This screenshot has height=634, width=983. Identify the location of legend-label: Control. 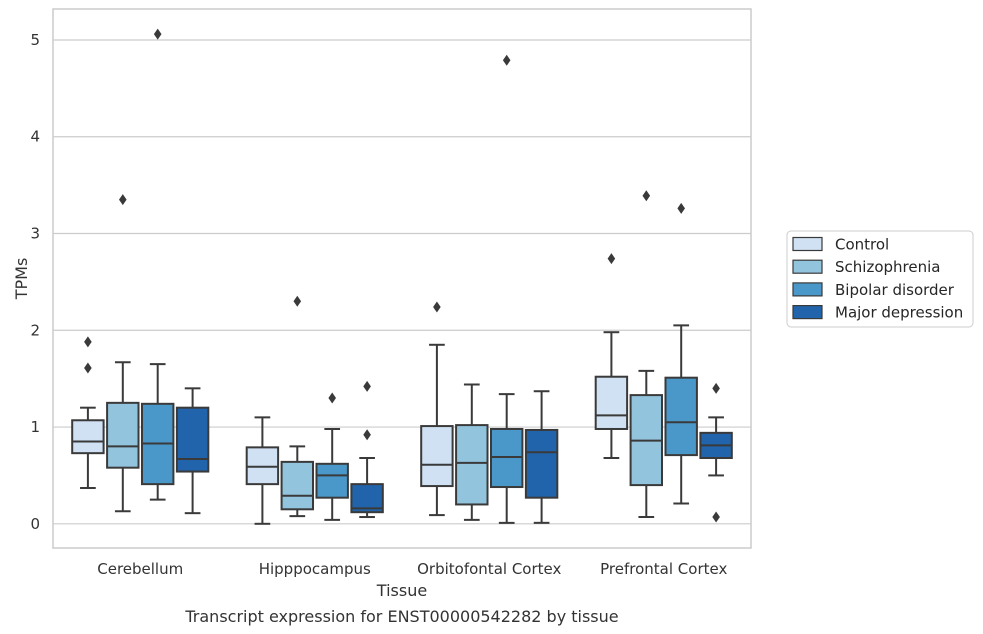
(862, 245).